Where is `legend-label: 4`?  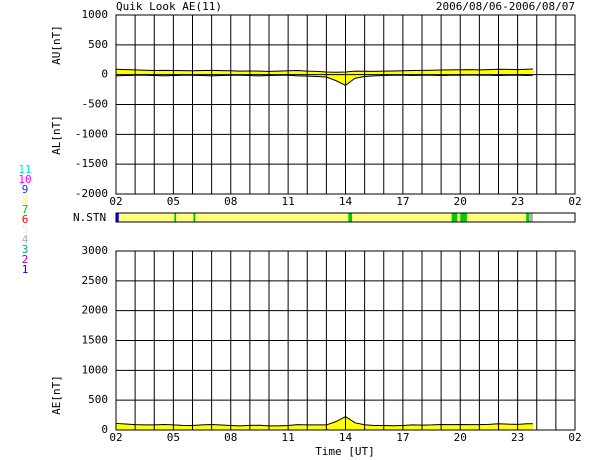
legend-label: 4 is located at coordinates (25, 239).